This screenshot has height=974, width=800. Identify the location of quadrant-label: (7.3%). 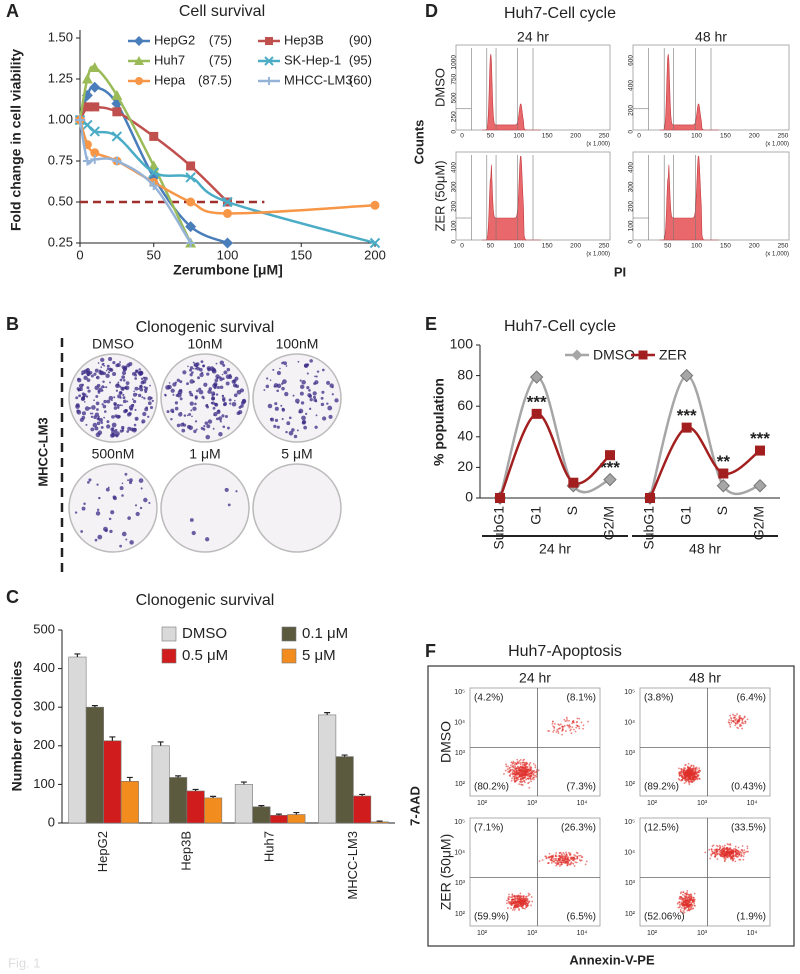
(581, 787).